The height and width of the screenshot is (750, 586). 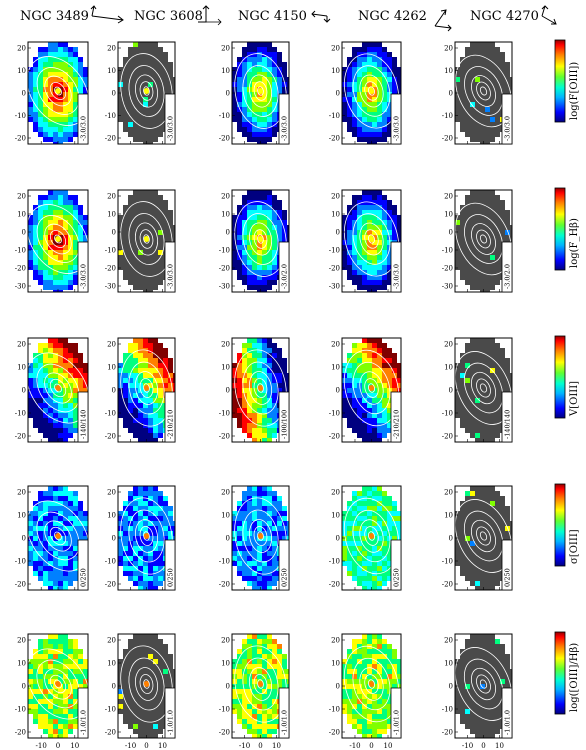 What do you see at coordinates (334, 437) in the screenshot?
I see `y-tick-label: -20` at bounding box center [334, 437].